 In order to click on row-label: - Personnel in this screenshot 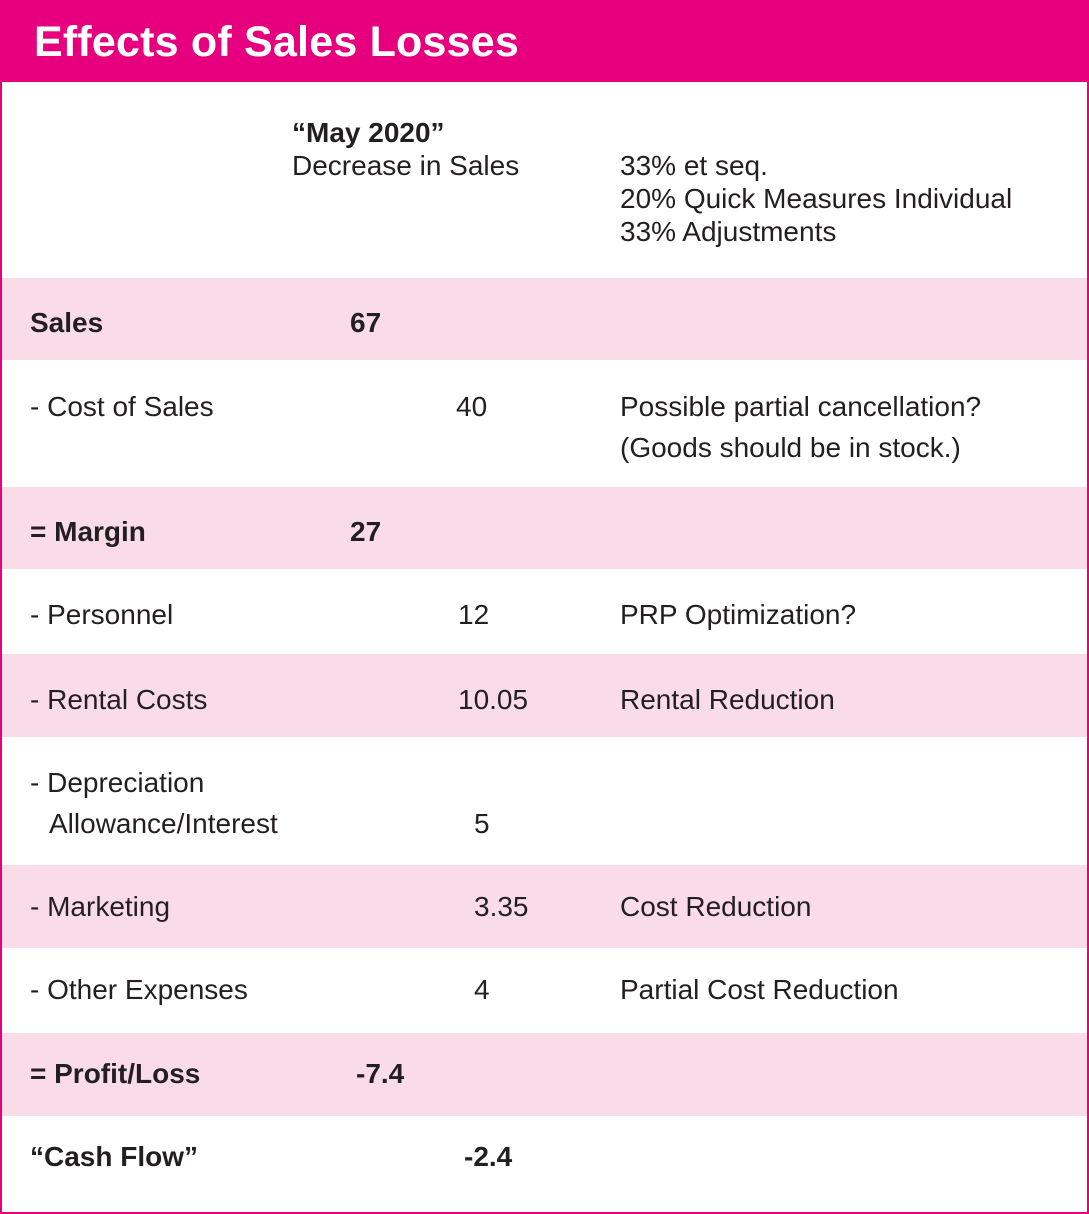, I will do `click(102, 614)`.